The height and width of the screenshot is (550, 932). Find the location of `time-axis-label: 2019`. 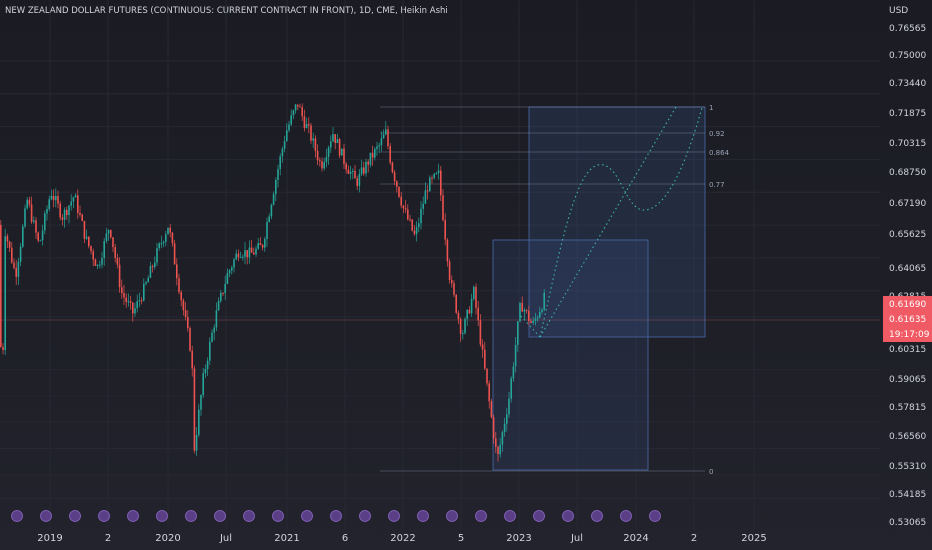

time-axis-label: 2019 is located at coordinates (49, 538).